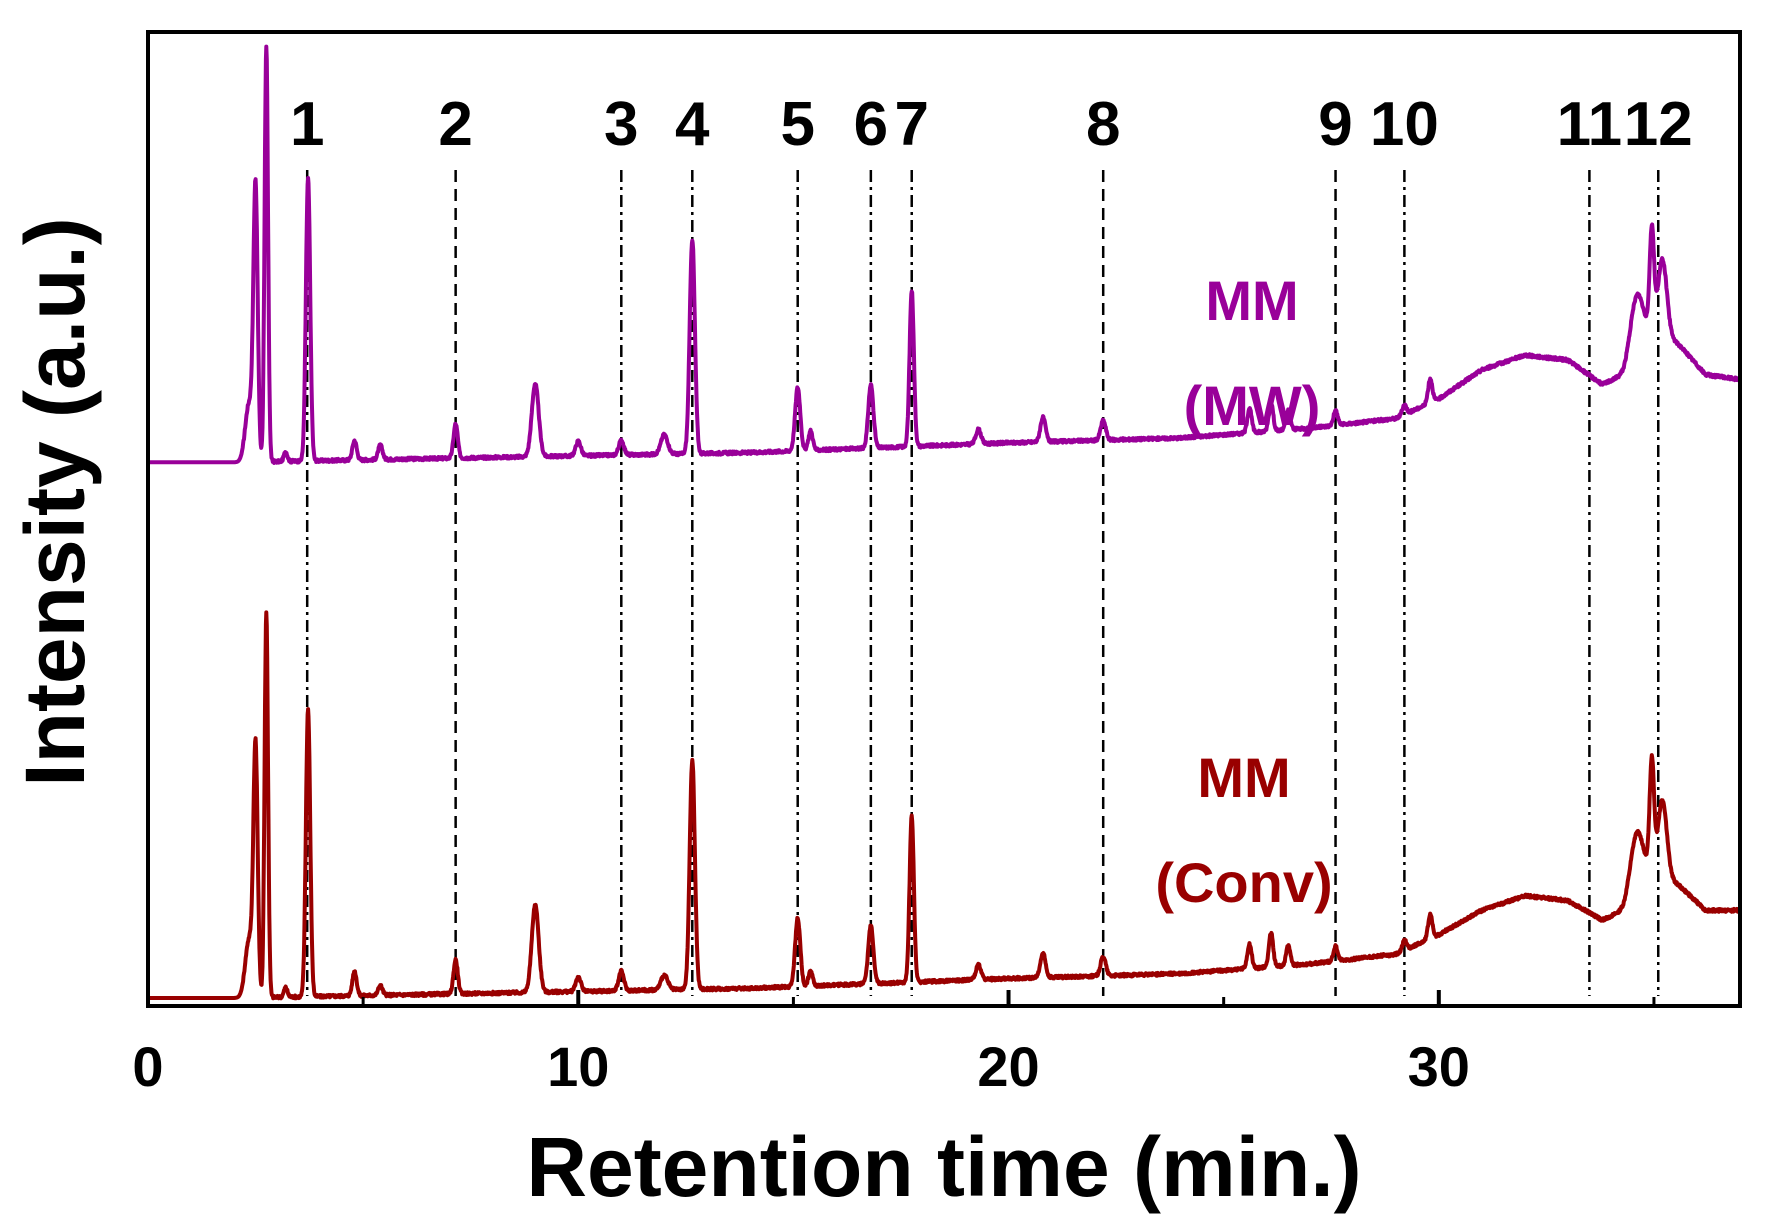 This screenshot has height=1226, width=1781. Describe the element at coordinates (1590, 124) in the screenshot. I see `peak-marker-label: 11` at that location.